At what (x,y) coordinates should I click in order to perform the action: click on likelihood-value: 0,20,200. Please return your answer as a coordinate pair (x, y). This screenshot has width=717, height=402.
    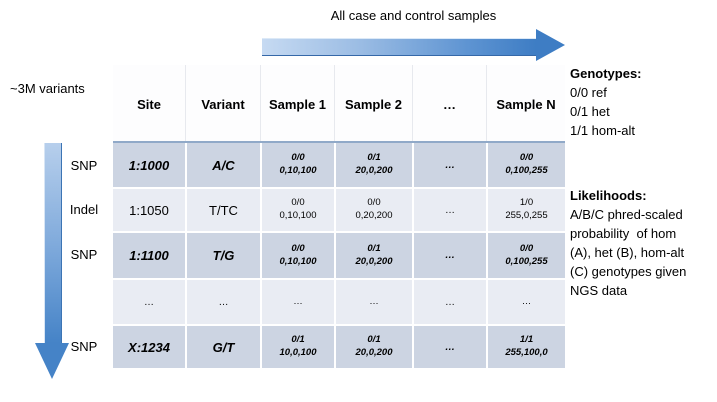
    Looking at the image, I should click on (374, 215).